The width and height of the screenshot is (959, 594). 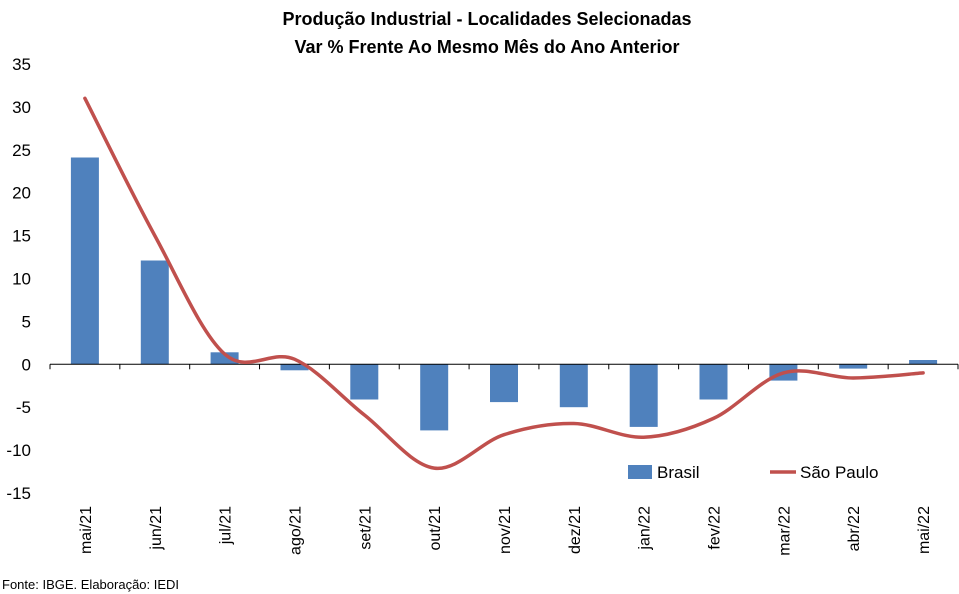 I want to click on x-tick-label: mai/21, so click(x=86, y=530).